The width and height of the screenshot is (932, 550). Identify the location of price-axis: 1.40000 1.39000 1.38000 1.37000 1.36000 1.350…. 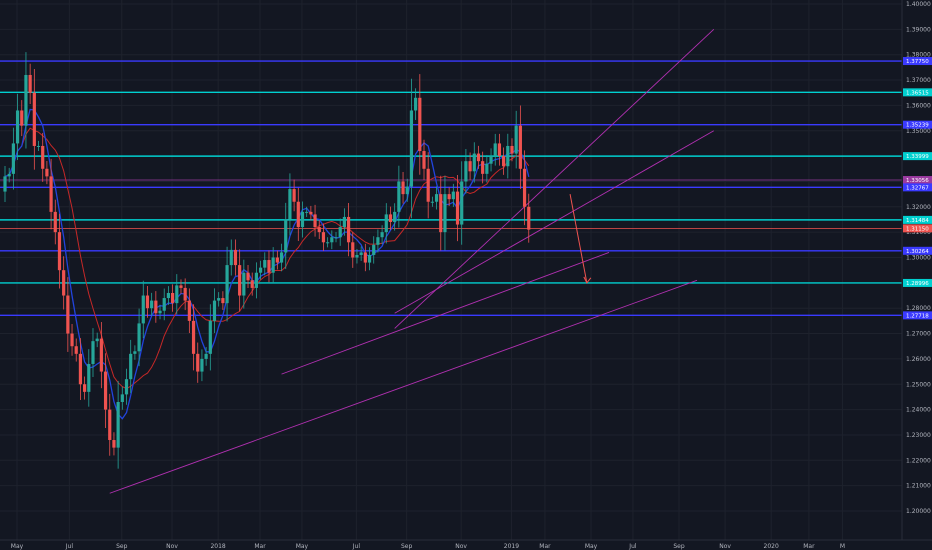
(918, 258).